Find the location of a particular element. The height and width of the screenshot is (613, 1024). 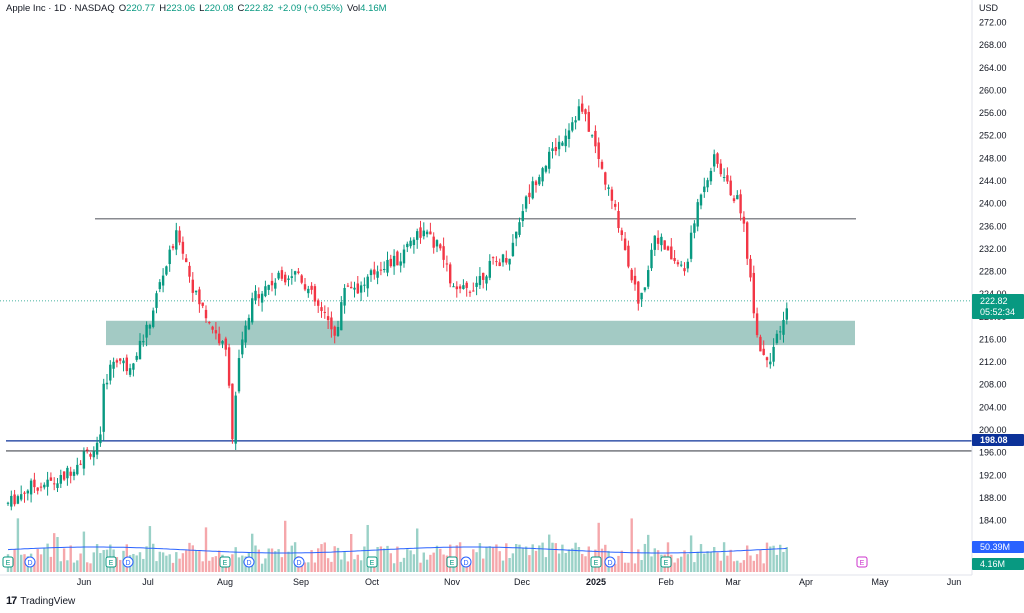

price-tick-label: 268.00 is located at coordinates (993, 45).